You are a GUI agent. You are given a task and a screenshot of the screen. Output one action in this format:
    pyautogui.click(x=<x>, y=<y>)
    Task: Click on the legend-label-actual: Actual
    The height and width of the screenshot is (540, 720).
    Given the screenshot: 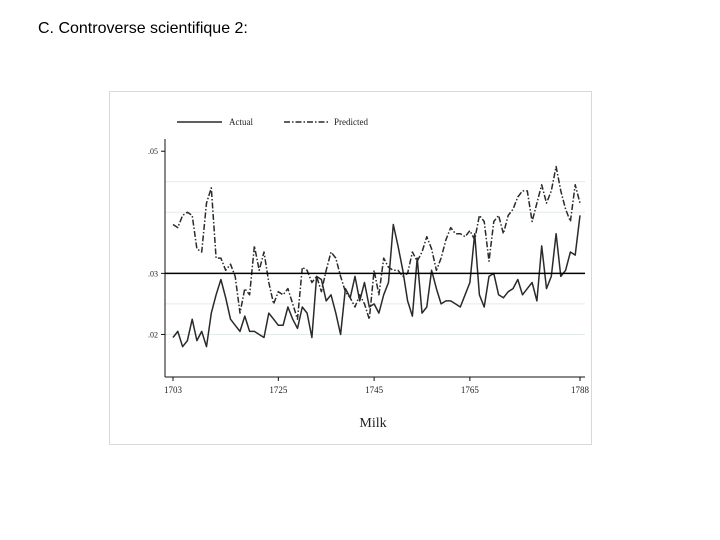 What is the action you would take?
    pyautogui.click(x=241, y=122)
    